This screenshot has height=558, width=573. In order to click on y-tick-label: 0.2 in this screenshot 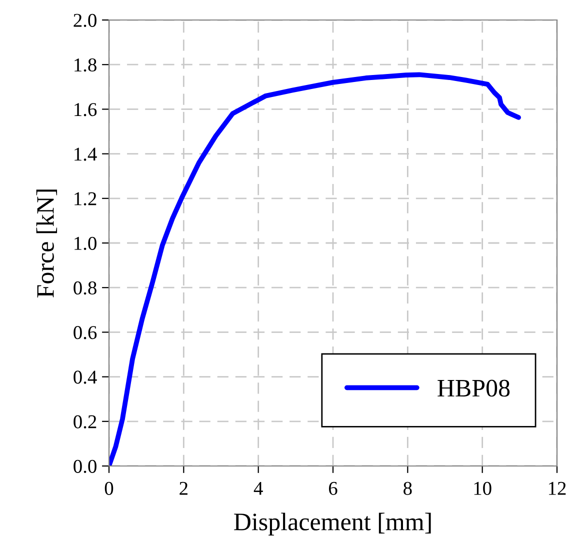, I will do `click(85, 421)`.